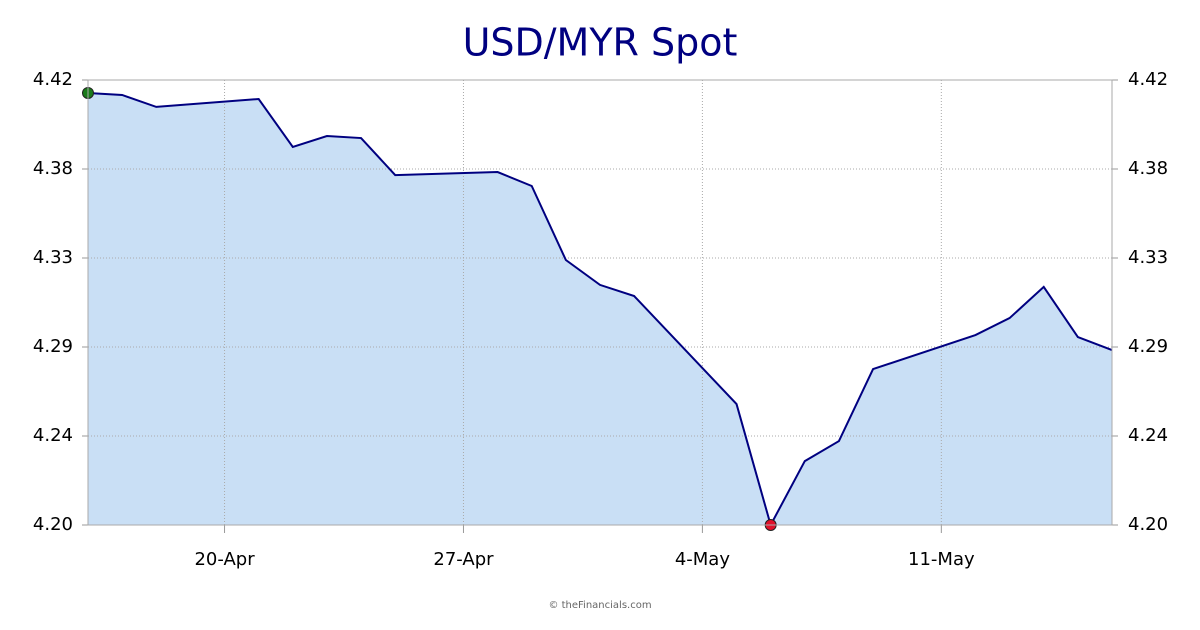 The height and width of the screenshot is (630, 1200). Describe the element at coordinates (1148, 524) in the screenshot. I see `y2-tick-label: 4.20` at that location.